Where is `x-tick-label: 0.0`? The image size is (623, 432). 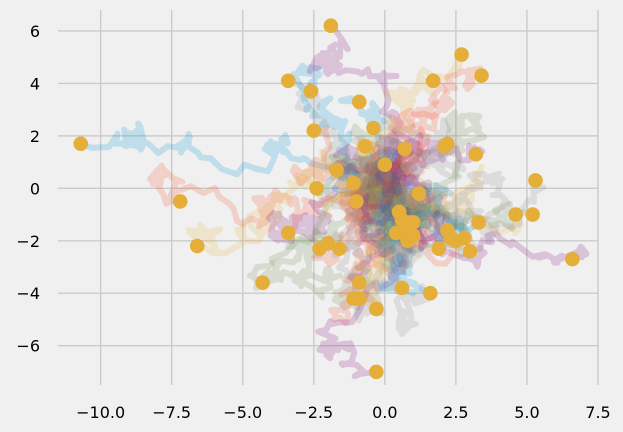 x-tick-label: 0.0 is located at coordinates (384, 412).